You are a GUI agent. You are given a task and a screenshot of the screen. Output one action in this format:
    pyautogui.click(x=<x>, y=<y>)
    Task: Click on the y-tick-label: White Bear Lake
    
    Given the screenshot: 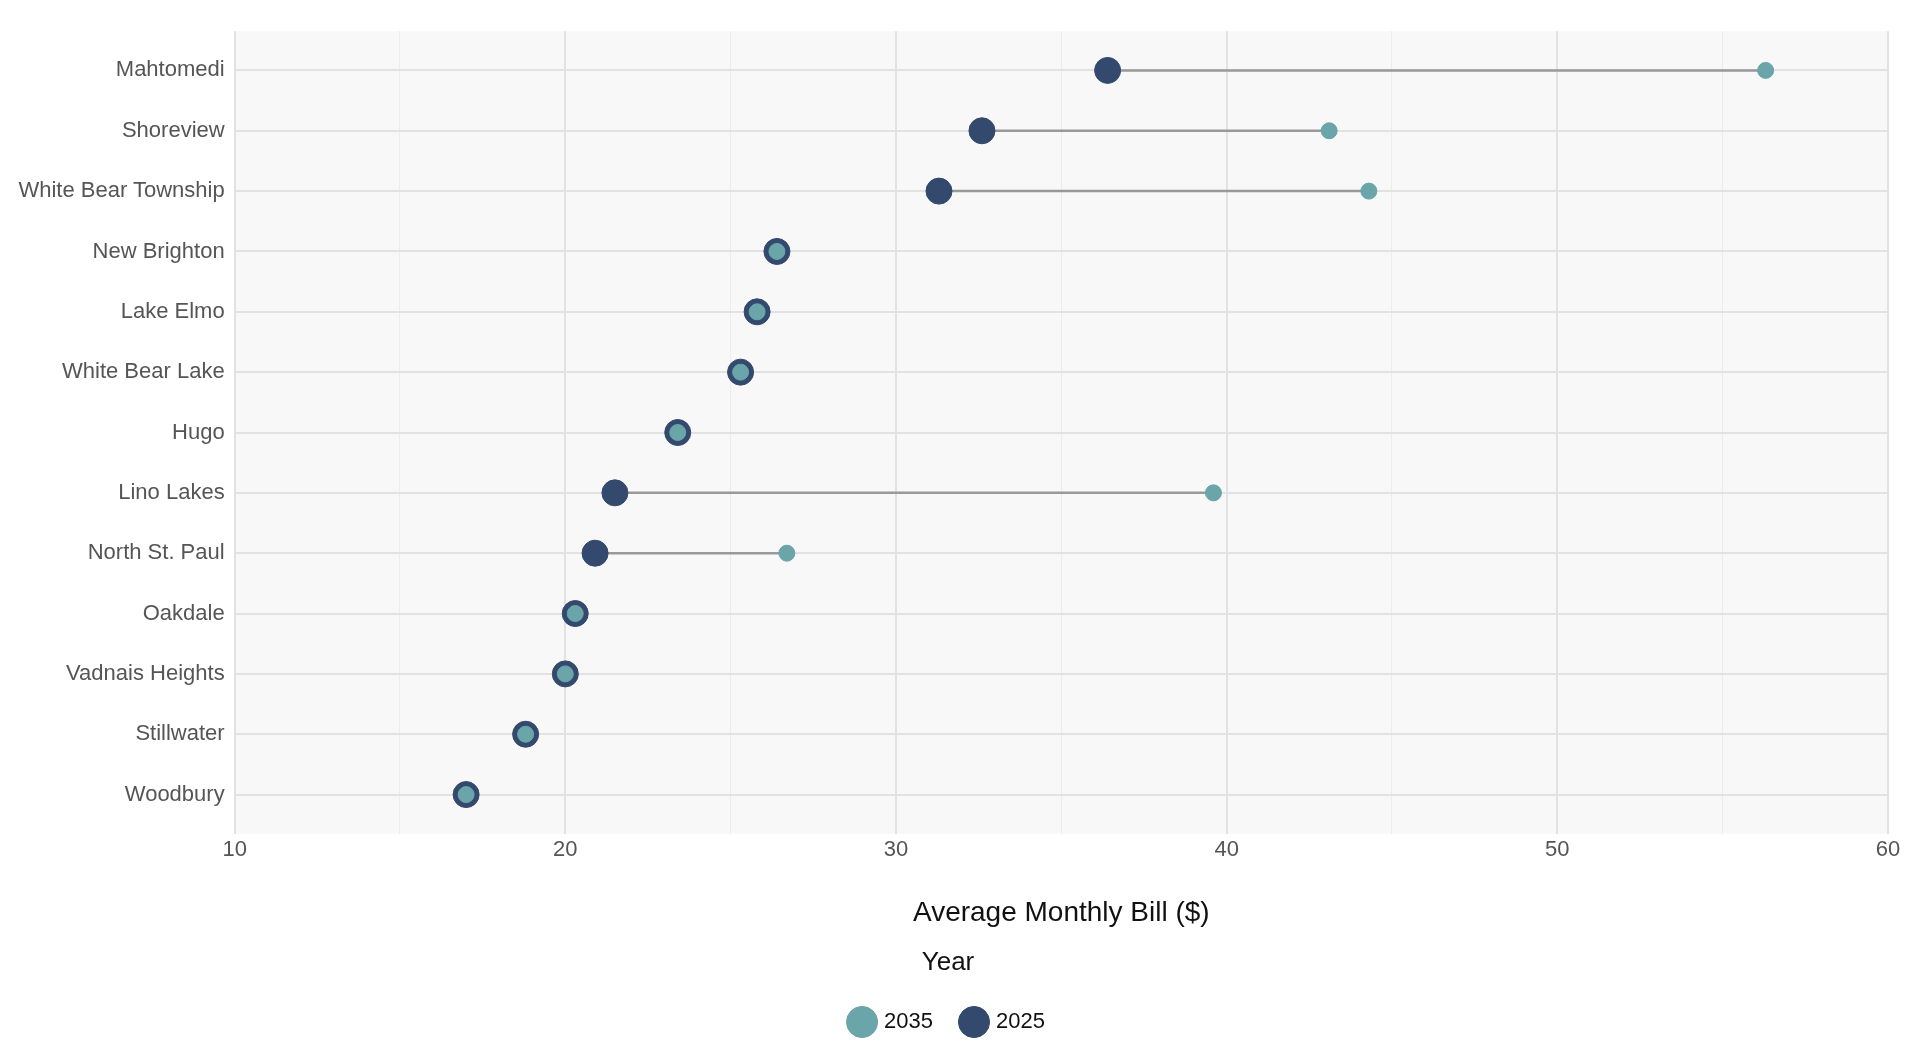 What is the action you would take?
    pyautogui.click(x=143, y=371)
    